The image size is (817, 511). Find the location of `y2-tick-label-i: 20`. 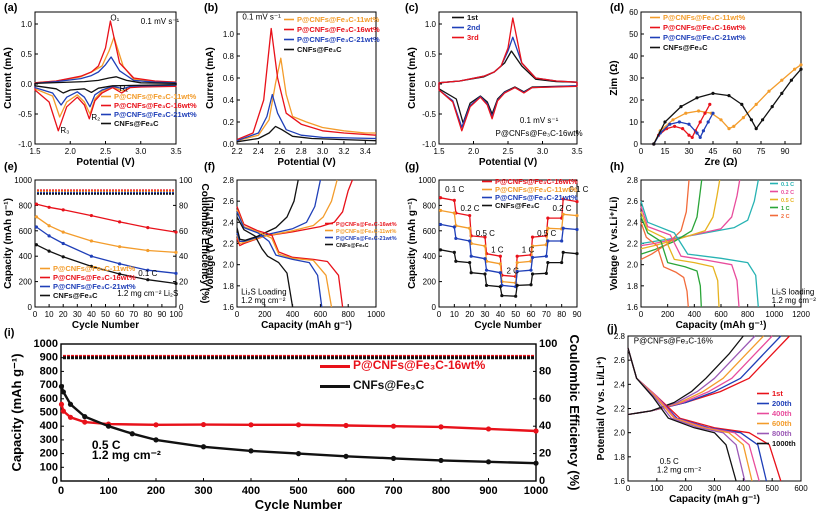

y2-tick-label-i: 20 is located at coordinates (545, 454).